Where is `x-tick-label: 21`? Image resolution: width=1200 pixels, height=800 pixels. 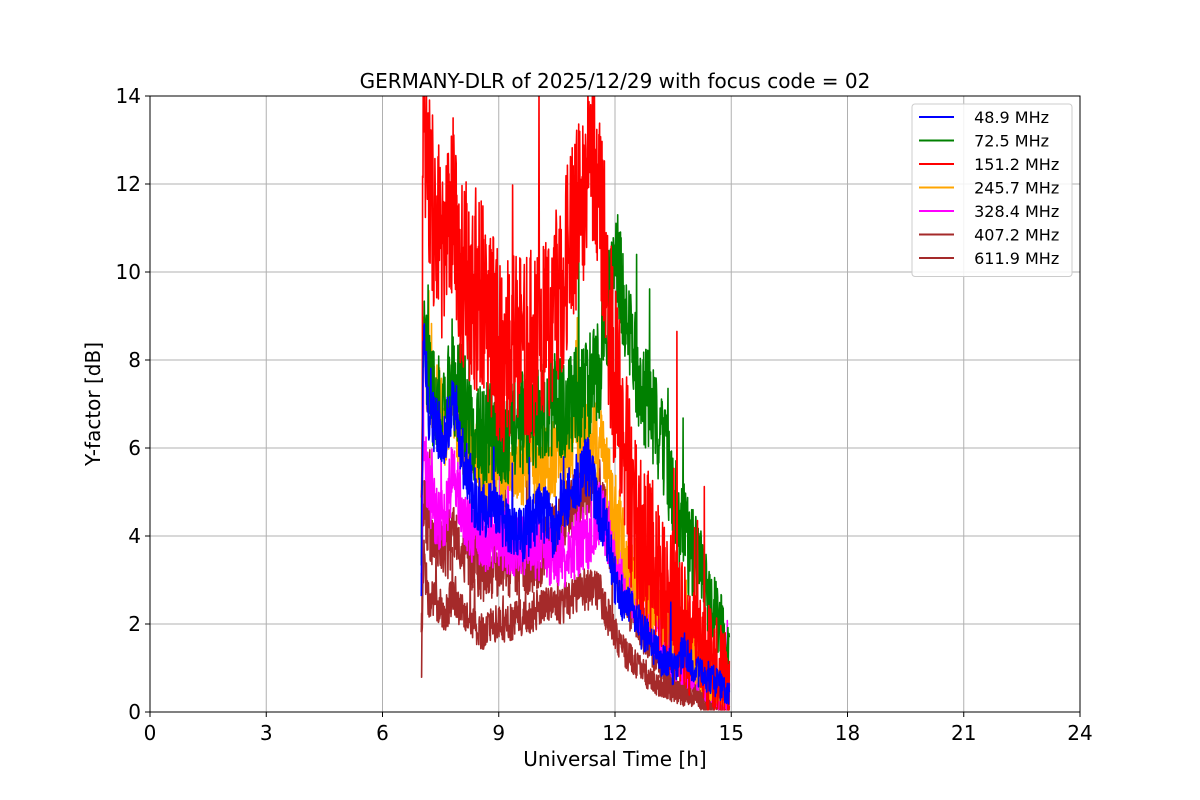
x-tick-label: 21 is located at coordinates (963, 733).